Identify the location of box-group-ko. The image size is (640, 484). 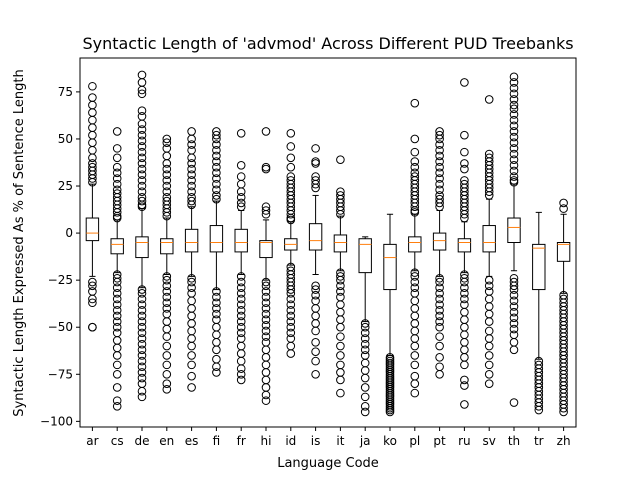
(390, 315).